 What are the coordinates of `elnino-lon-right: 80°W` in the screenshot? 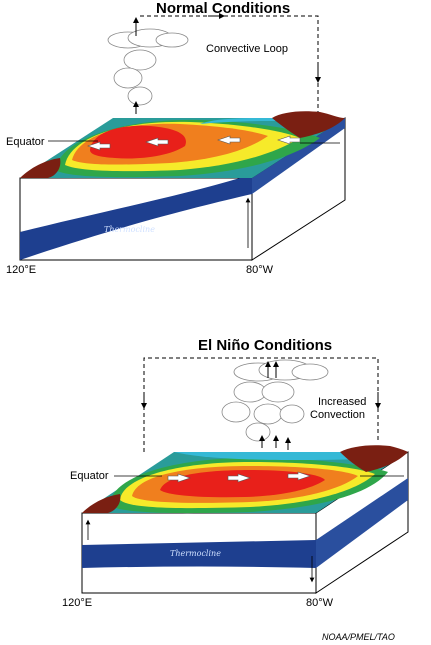 It's located at (320, 603).